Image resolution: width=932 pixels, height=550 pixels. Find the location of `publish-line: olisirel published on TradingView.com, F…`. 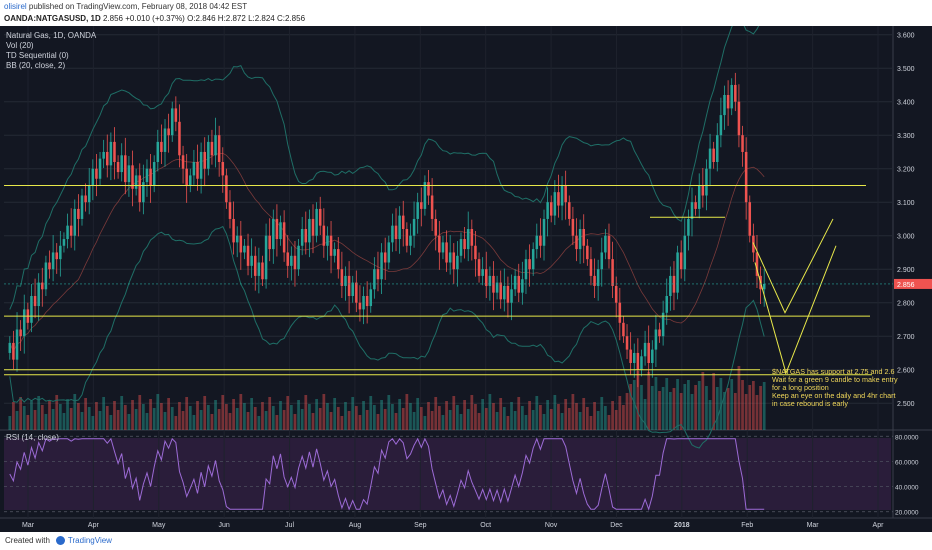

publish-line: olisirel published on TradingView.com, F… is located at coordinates (125, 6).